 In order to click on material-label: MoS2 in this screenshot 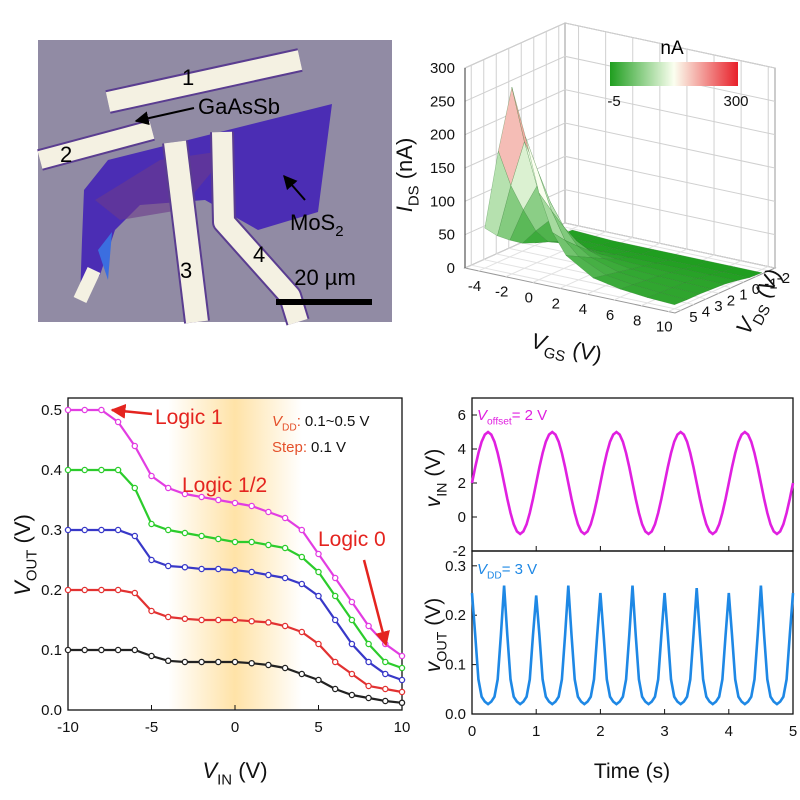, I will do `click(317, 225)`.